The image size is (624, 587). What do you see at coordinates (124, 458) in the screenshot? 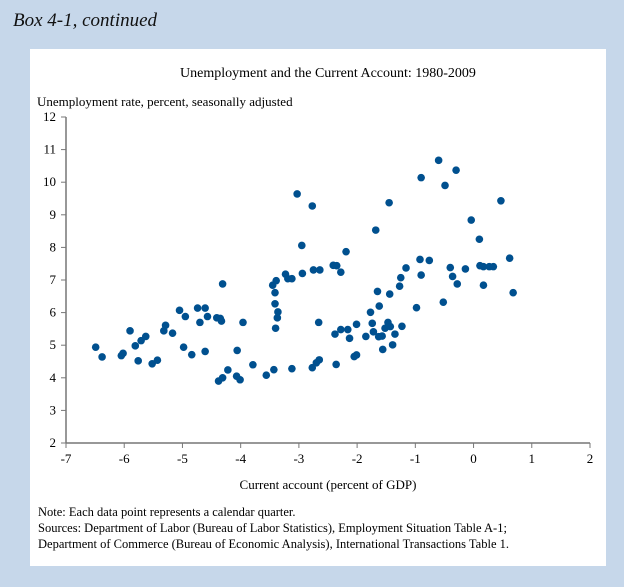
I see `x-tick-label: -6` at bounding box center [124, 458].